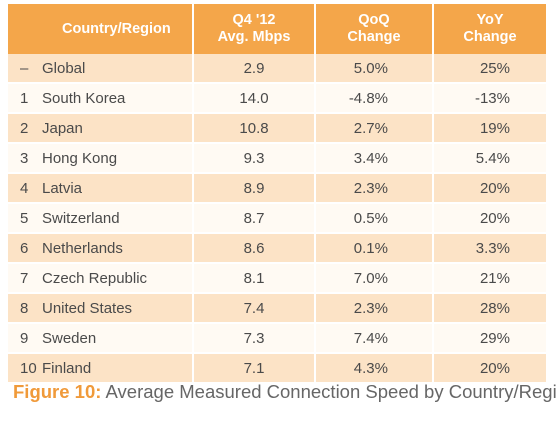 This screenshot has height=422, width=556. What do you see at coordinates (24, 188) in the screenshot?
I see `row-rank: 4` at bounding box center [24, 188].